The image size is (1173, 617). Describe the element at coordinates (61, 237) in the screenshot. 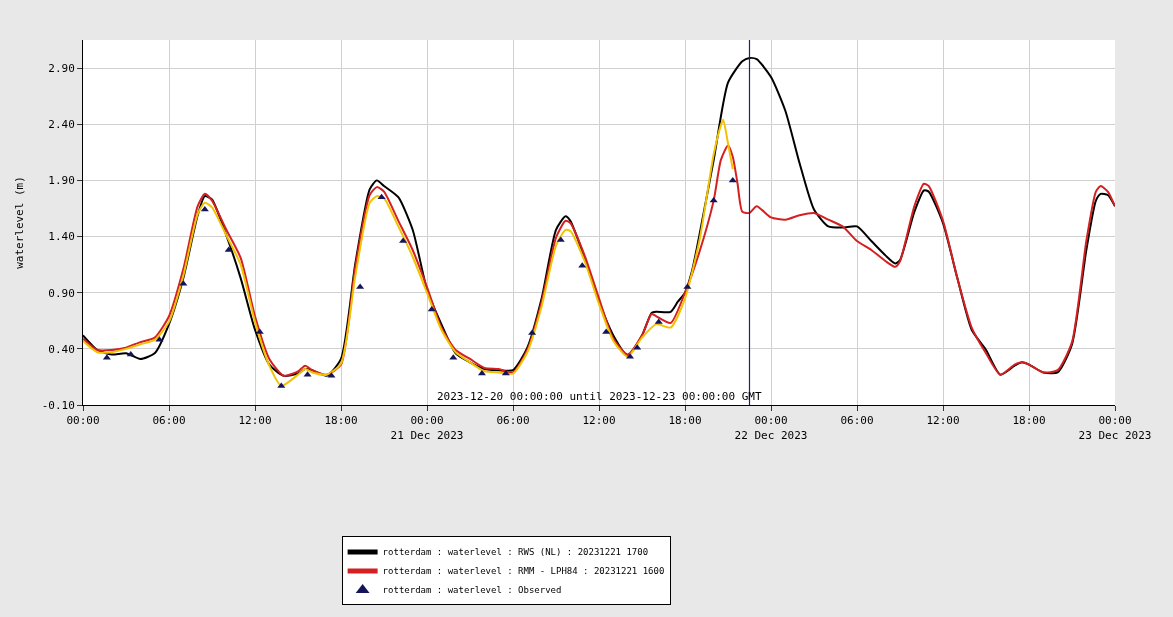

I see `y-tick-label: 1.40` at that location.